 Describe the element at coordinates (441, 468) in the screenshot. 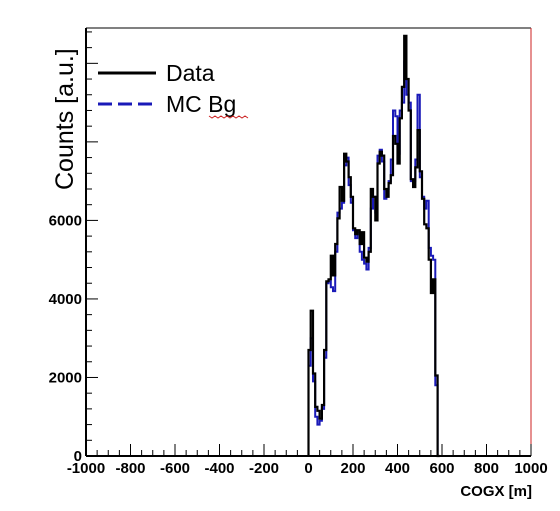

I see `x-tick-label: 600` at that location.